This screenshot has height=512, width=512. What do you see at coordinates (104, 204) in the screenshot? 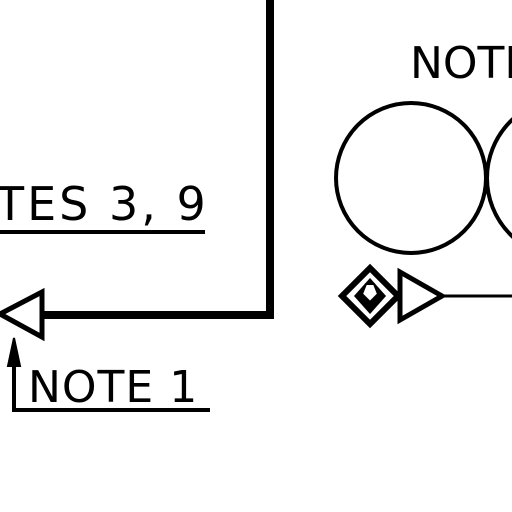
I see `notes-3-9-label: TES 3, 9` at bounding box center [104, 204].